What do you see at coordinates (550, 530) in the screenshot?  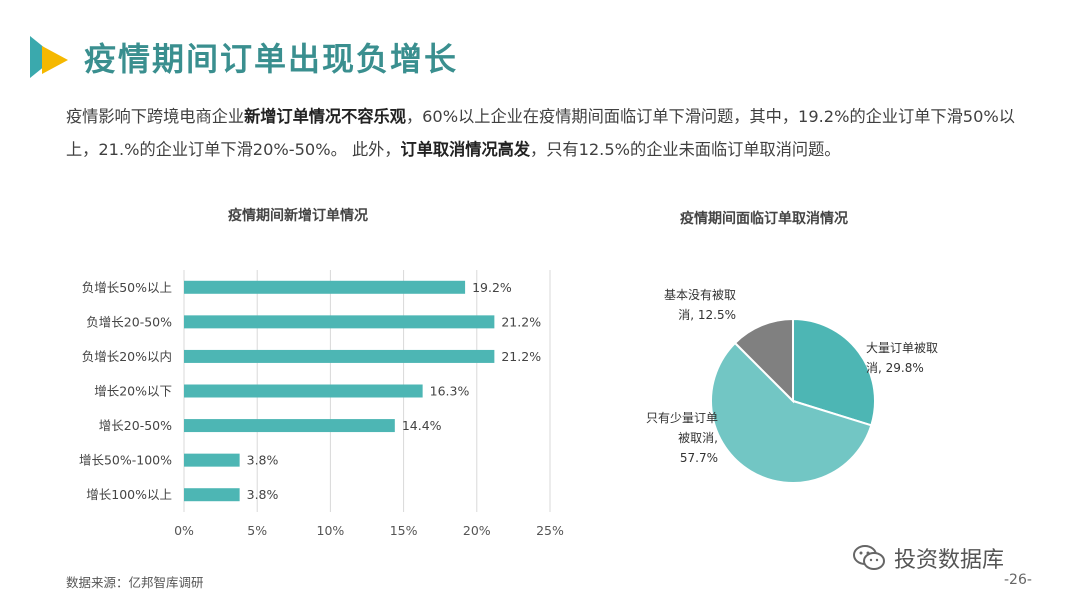 I see `x-tick-label: 25%` at bounding box center [550, 530].